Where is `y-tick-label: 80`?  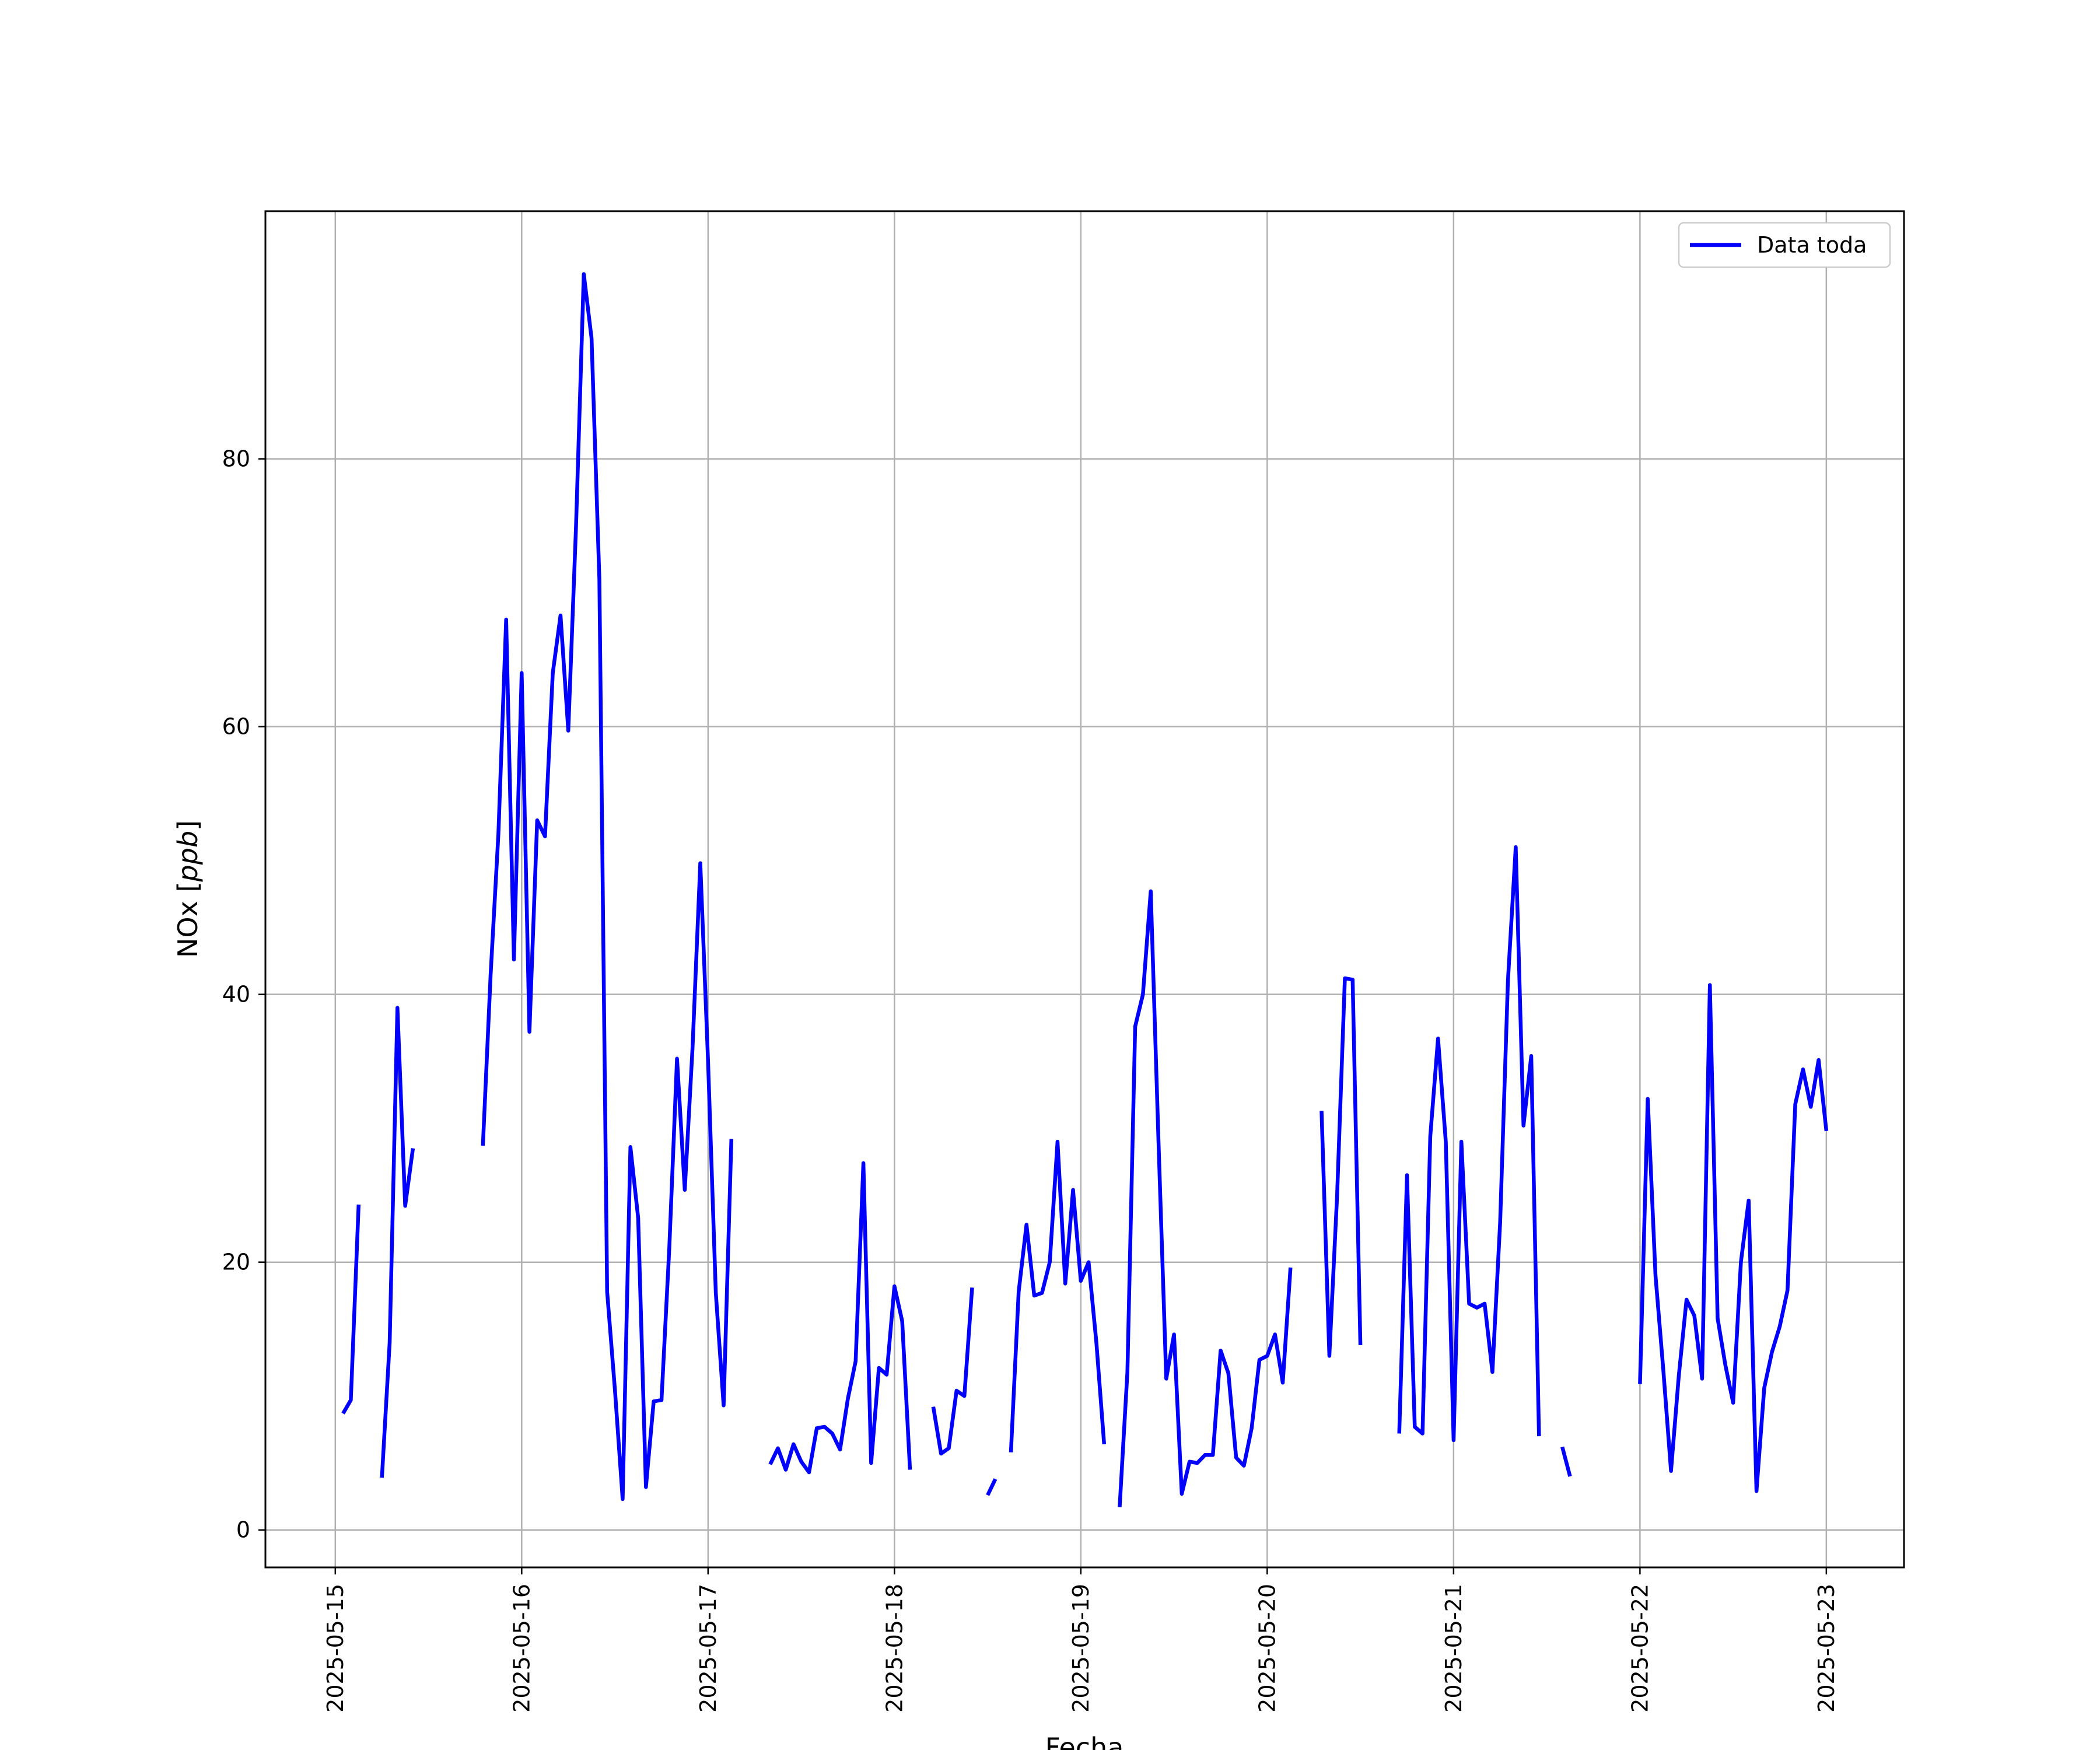
y-tick-label: 80 is located at coordinates (236, 459).